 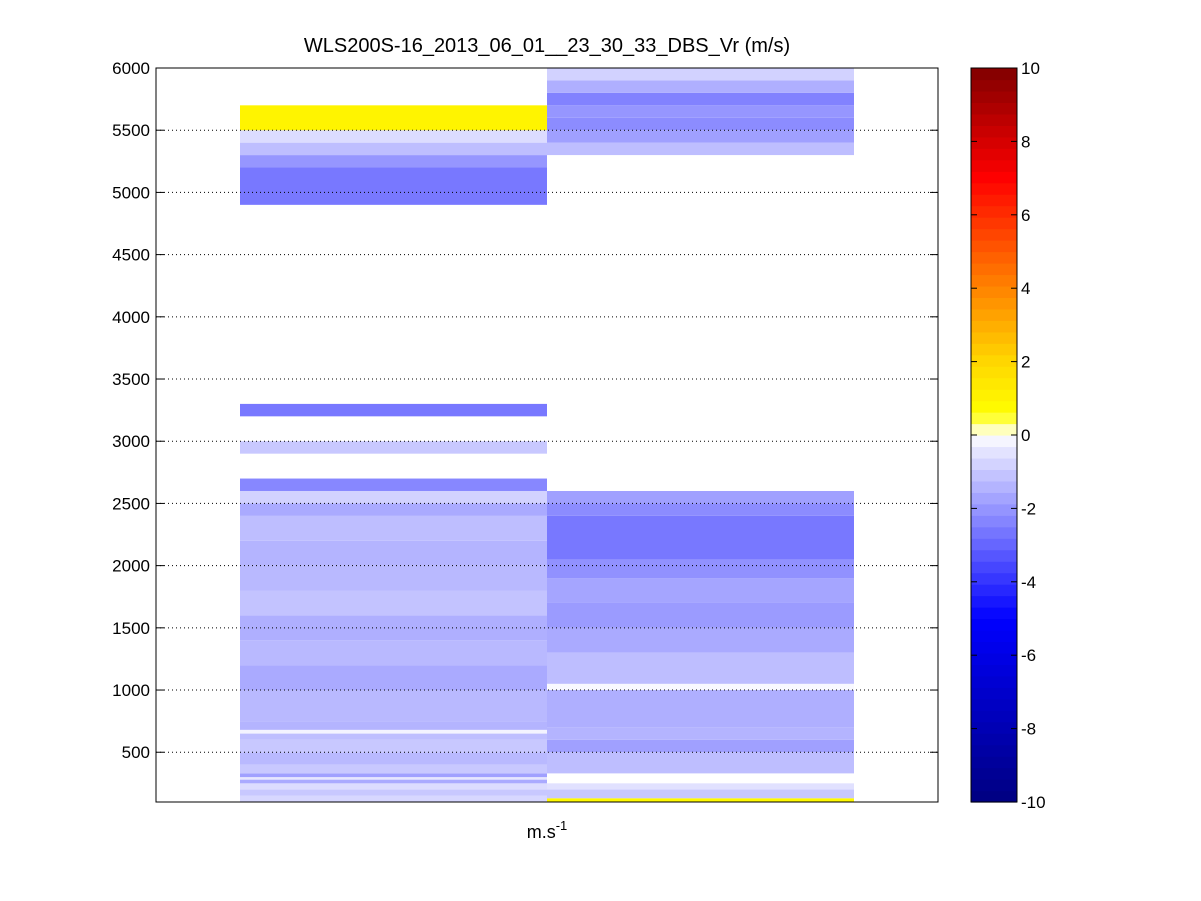 What do you see at coordinates (1028, 729) in the screenshot?
I see `colorbar-tick-label: -8` at bounding box center [1028, 729].